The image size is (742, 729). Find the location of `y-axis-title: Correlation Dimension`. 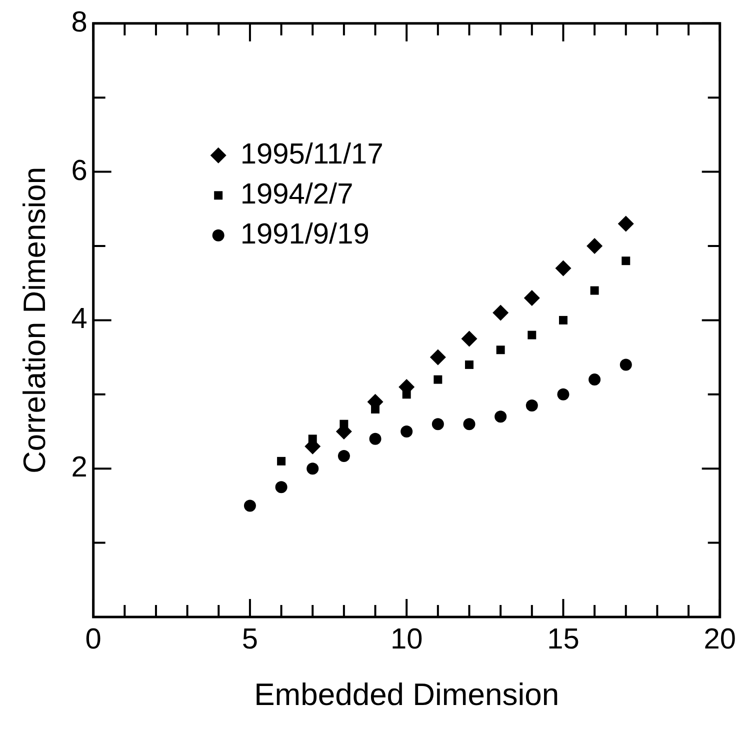

y-axis-title: Correlation Dimension is located at coordinates (34, 320).